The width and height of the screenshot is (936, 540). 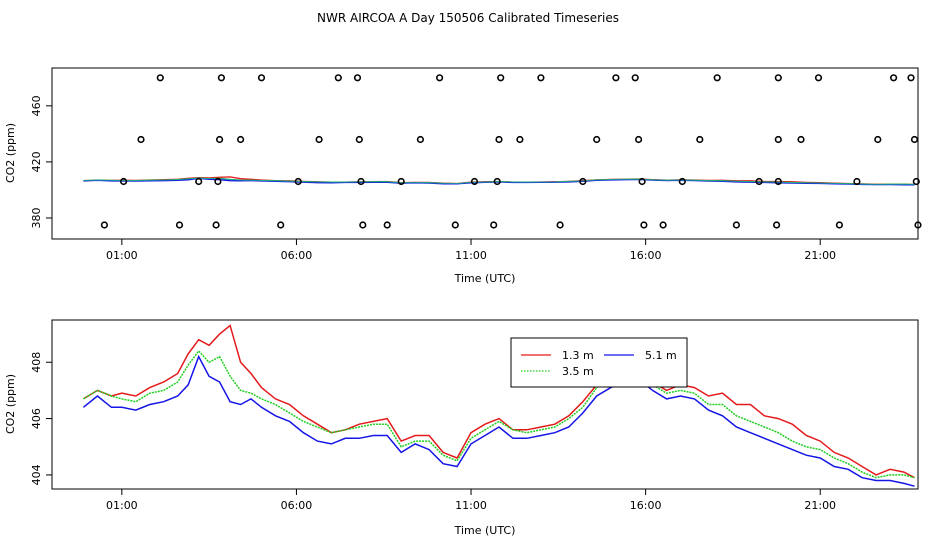 What do you see at coordinates (122, 255) in the screenshot?
I see `top-x-tick-label: 01:00` at bounding box center [122, 255].